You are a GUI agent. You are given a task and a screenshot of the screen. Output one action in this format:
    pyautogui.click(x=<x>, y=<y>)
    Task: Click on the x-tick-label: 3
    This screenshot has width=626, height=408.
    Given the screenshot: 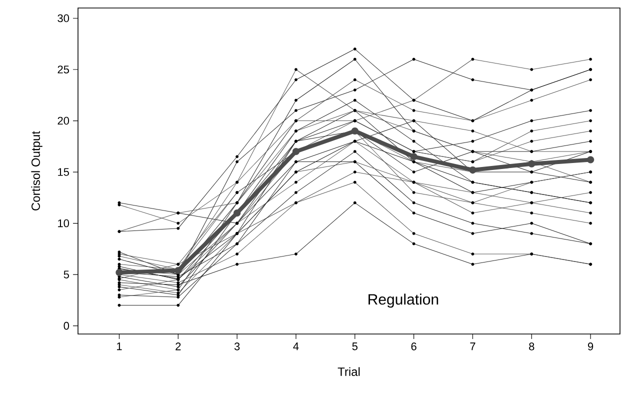 What is the action you would take?
    pyautogui.click(x=237, y=346)
    